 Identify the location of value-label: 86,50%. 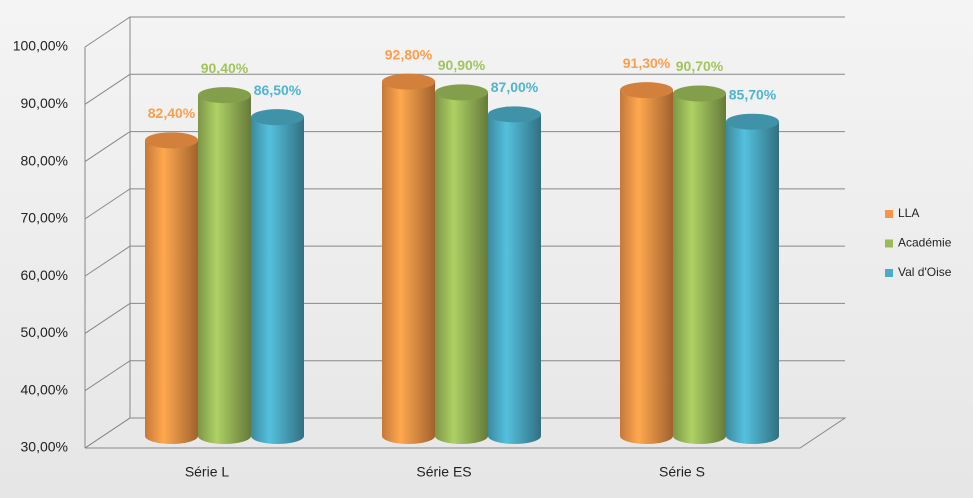
(278, 90).